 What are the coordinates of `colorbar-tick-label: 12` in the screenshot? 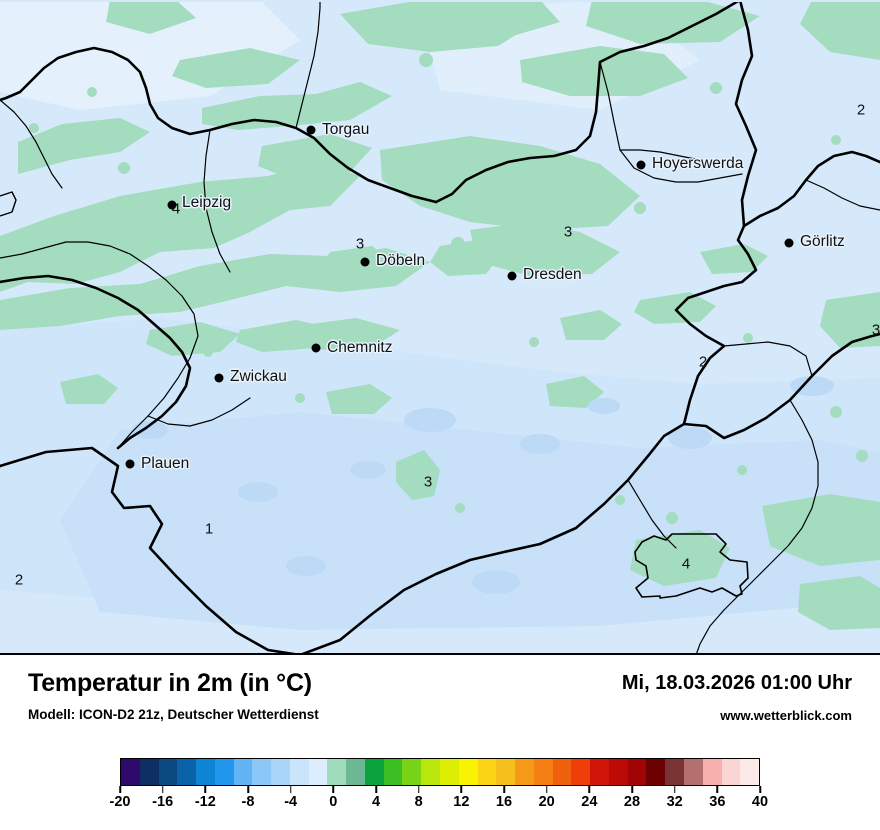 It's located at (461, 802).